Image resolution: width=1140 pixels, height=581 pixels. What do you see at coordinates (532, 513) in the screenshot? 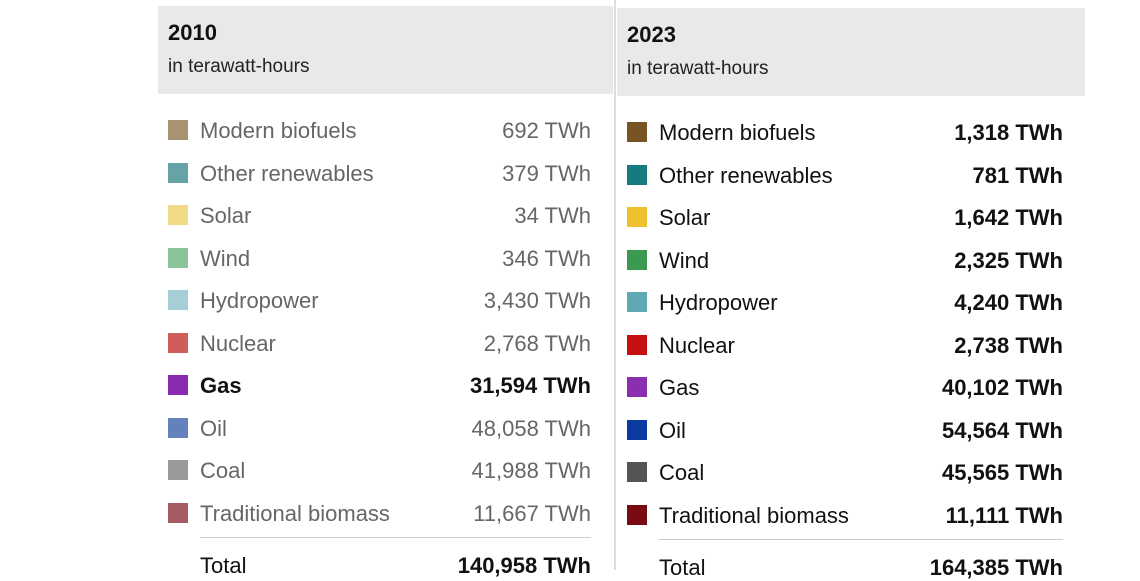
I see `row-value: 11,667 TWh` at bounding box center [532, 513].